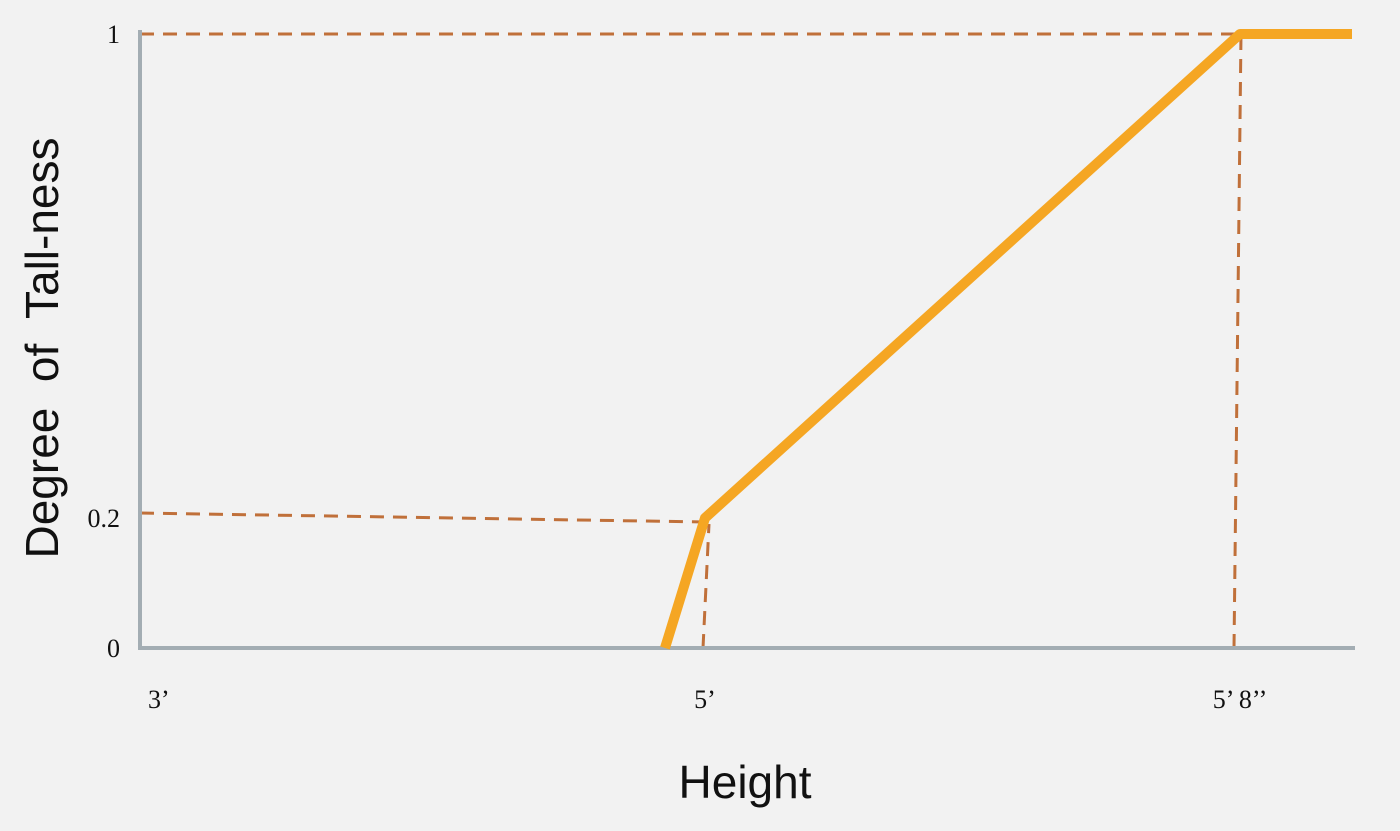 Image resolution: width=1400 pixels, height=831 pixels. Describe the element at coordinates (42, 347) in the screenshot. I see `y-axis-title: Degree of Tall-ness` at that location.